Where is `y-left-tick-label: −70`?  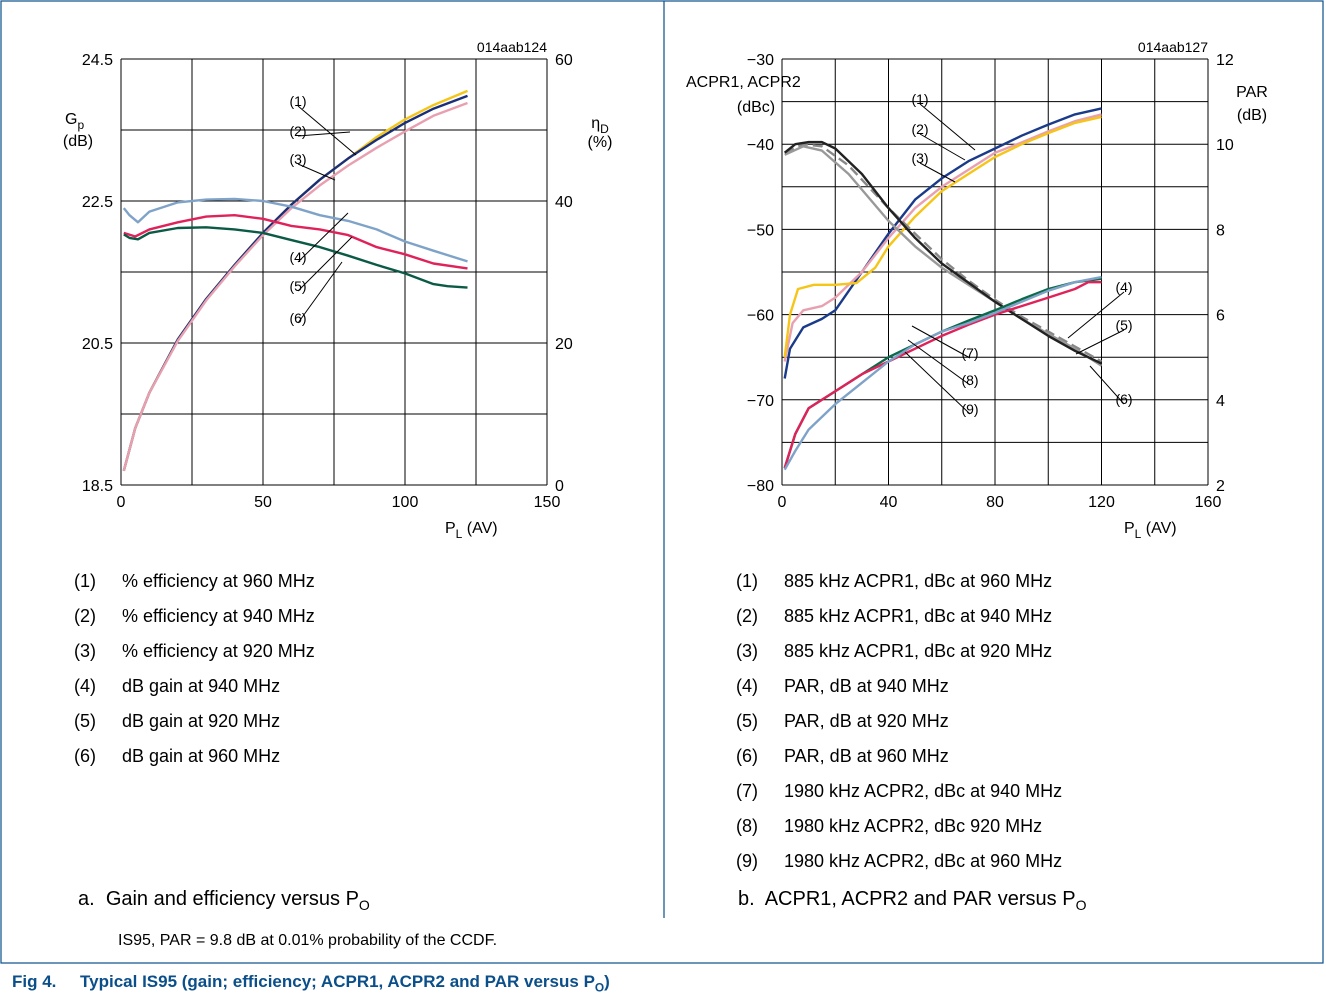
y-left-tick-label: −70 is located at coordinates (760, 401).